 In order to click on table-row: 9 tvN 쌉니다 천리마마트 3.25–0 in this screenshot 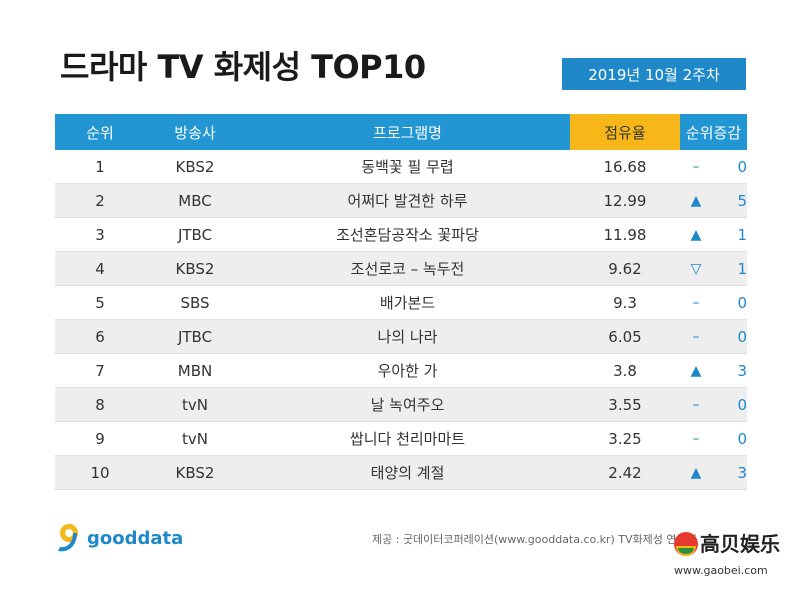, I will do `click(401, 439)`.